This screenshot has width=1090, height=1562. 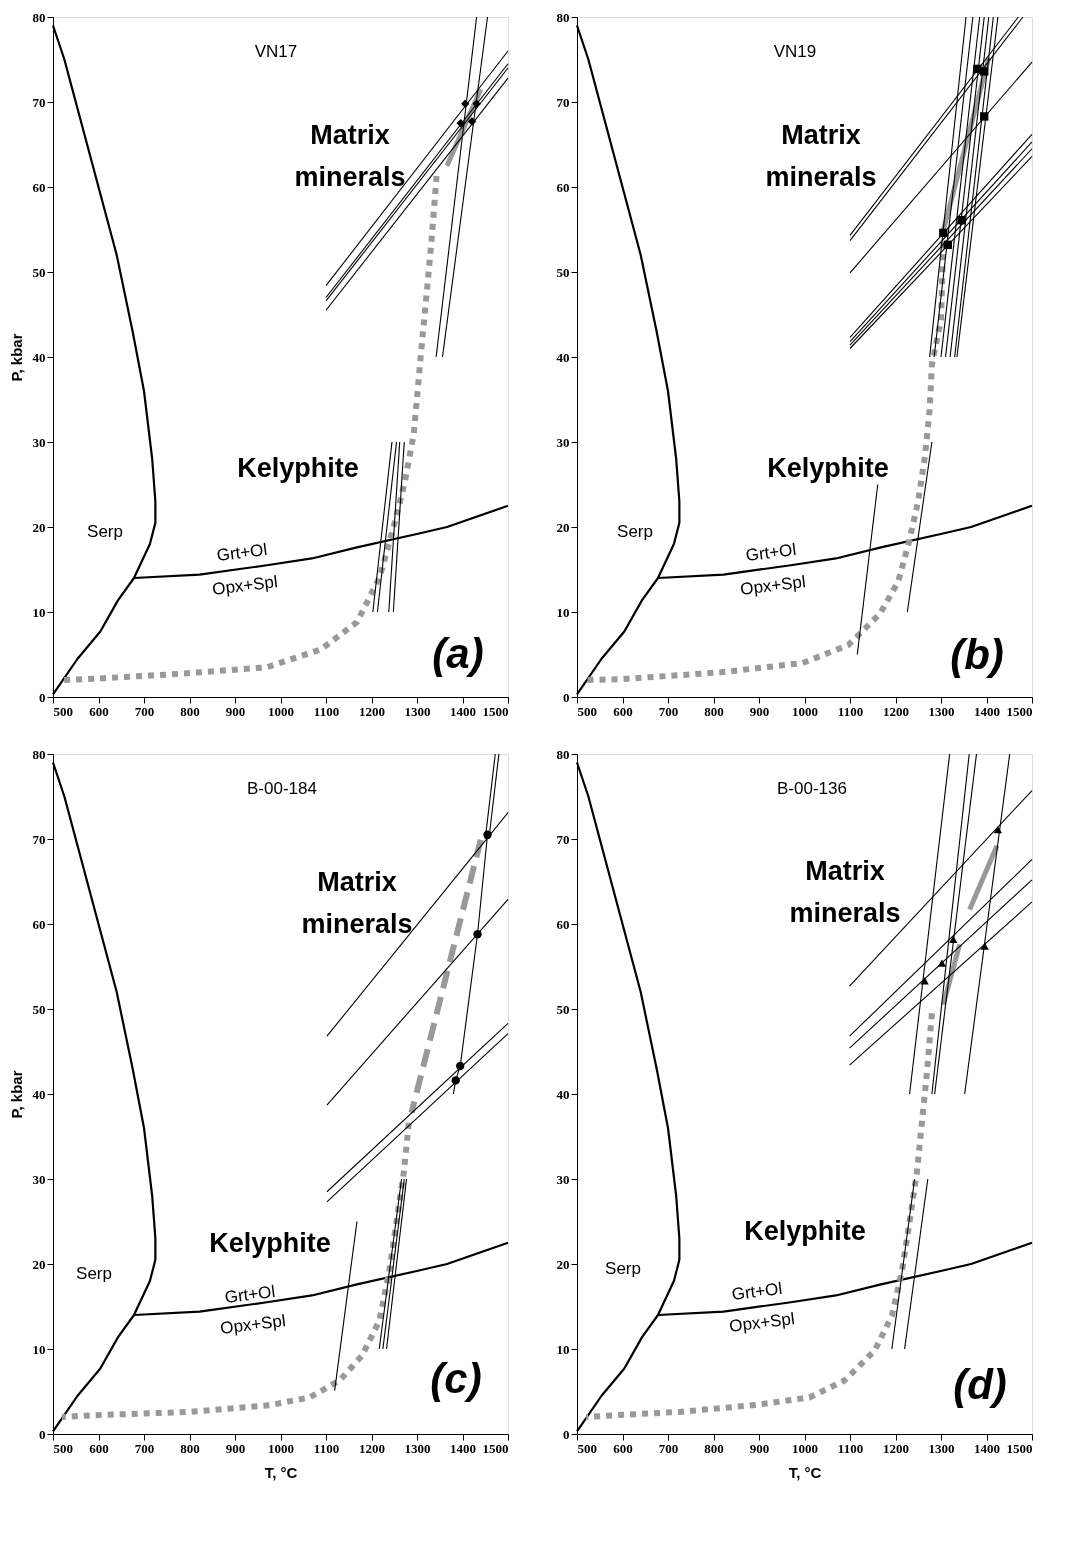 I want to click on annotation: B-00-136, so click(x=812, y=788).